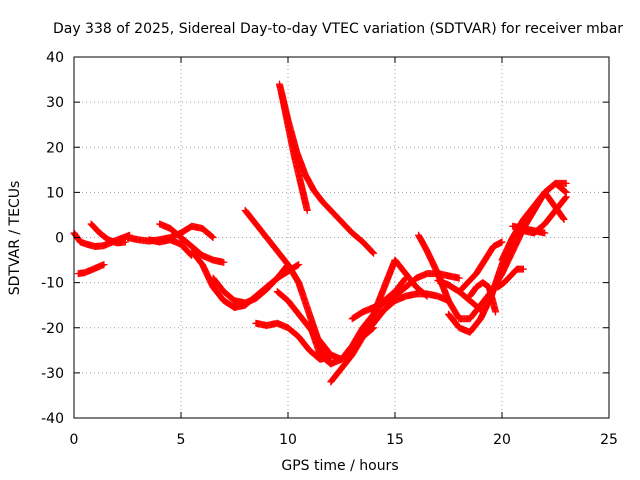  I want to click on x-tick-label: 20, so click(502, 440).